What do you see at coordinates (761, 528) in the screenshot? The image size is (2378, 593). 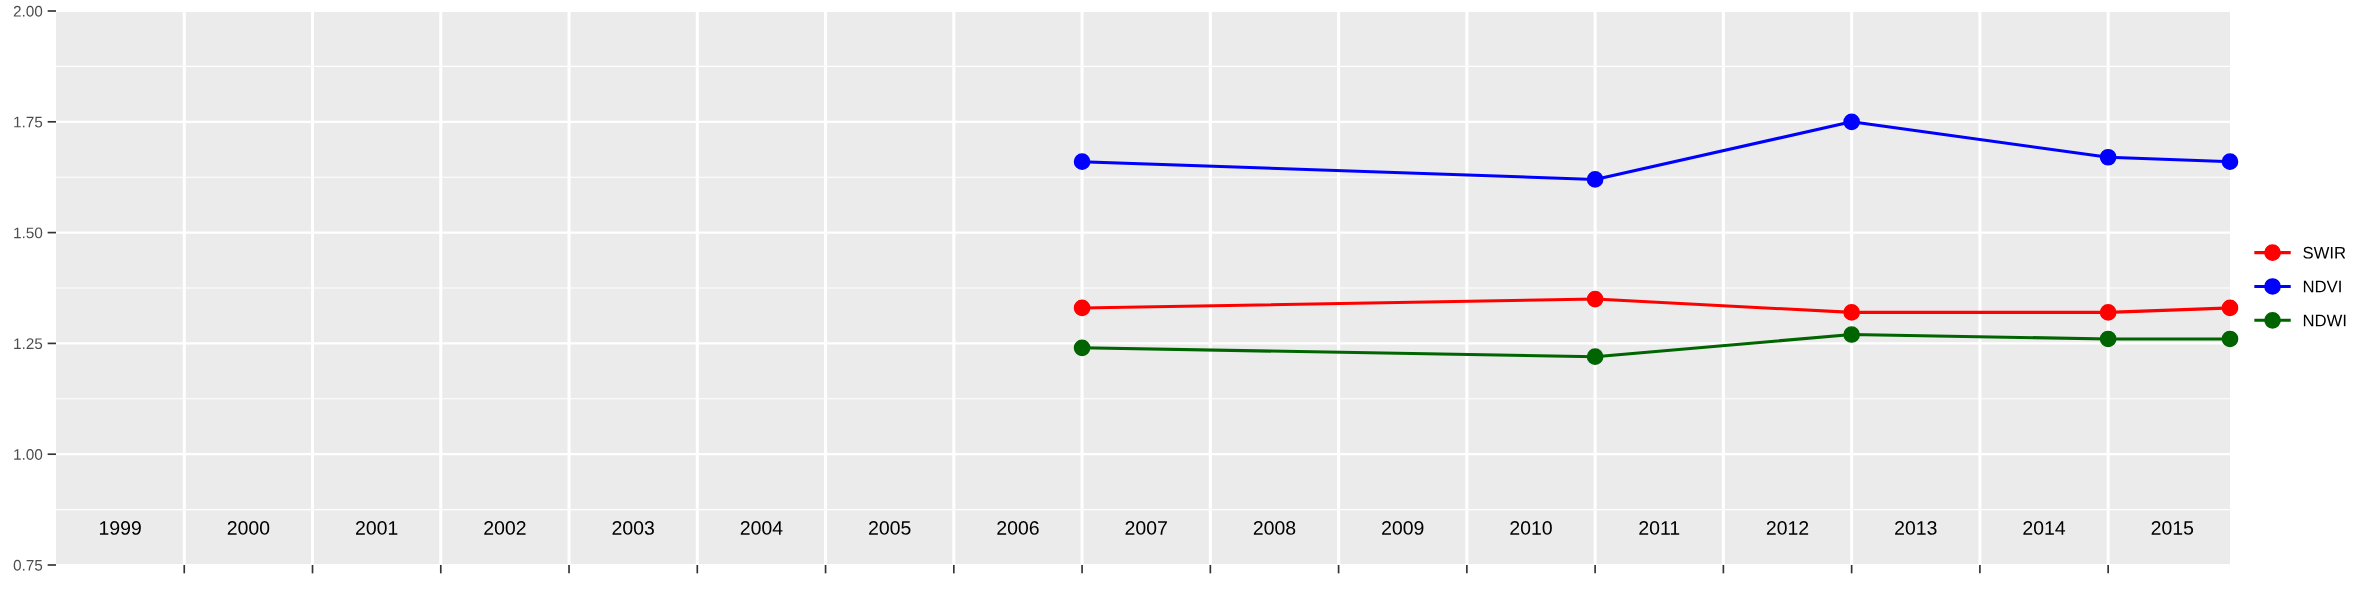 I see `x-tick-label: 2004` at bounding box center [761, 528].